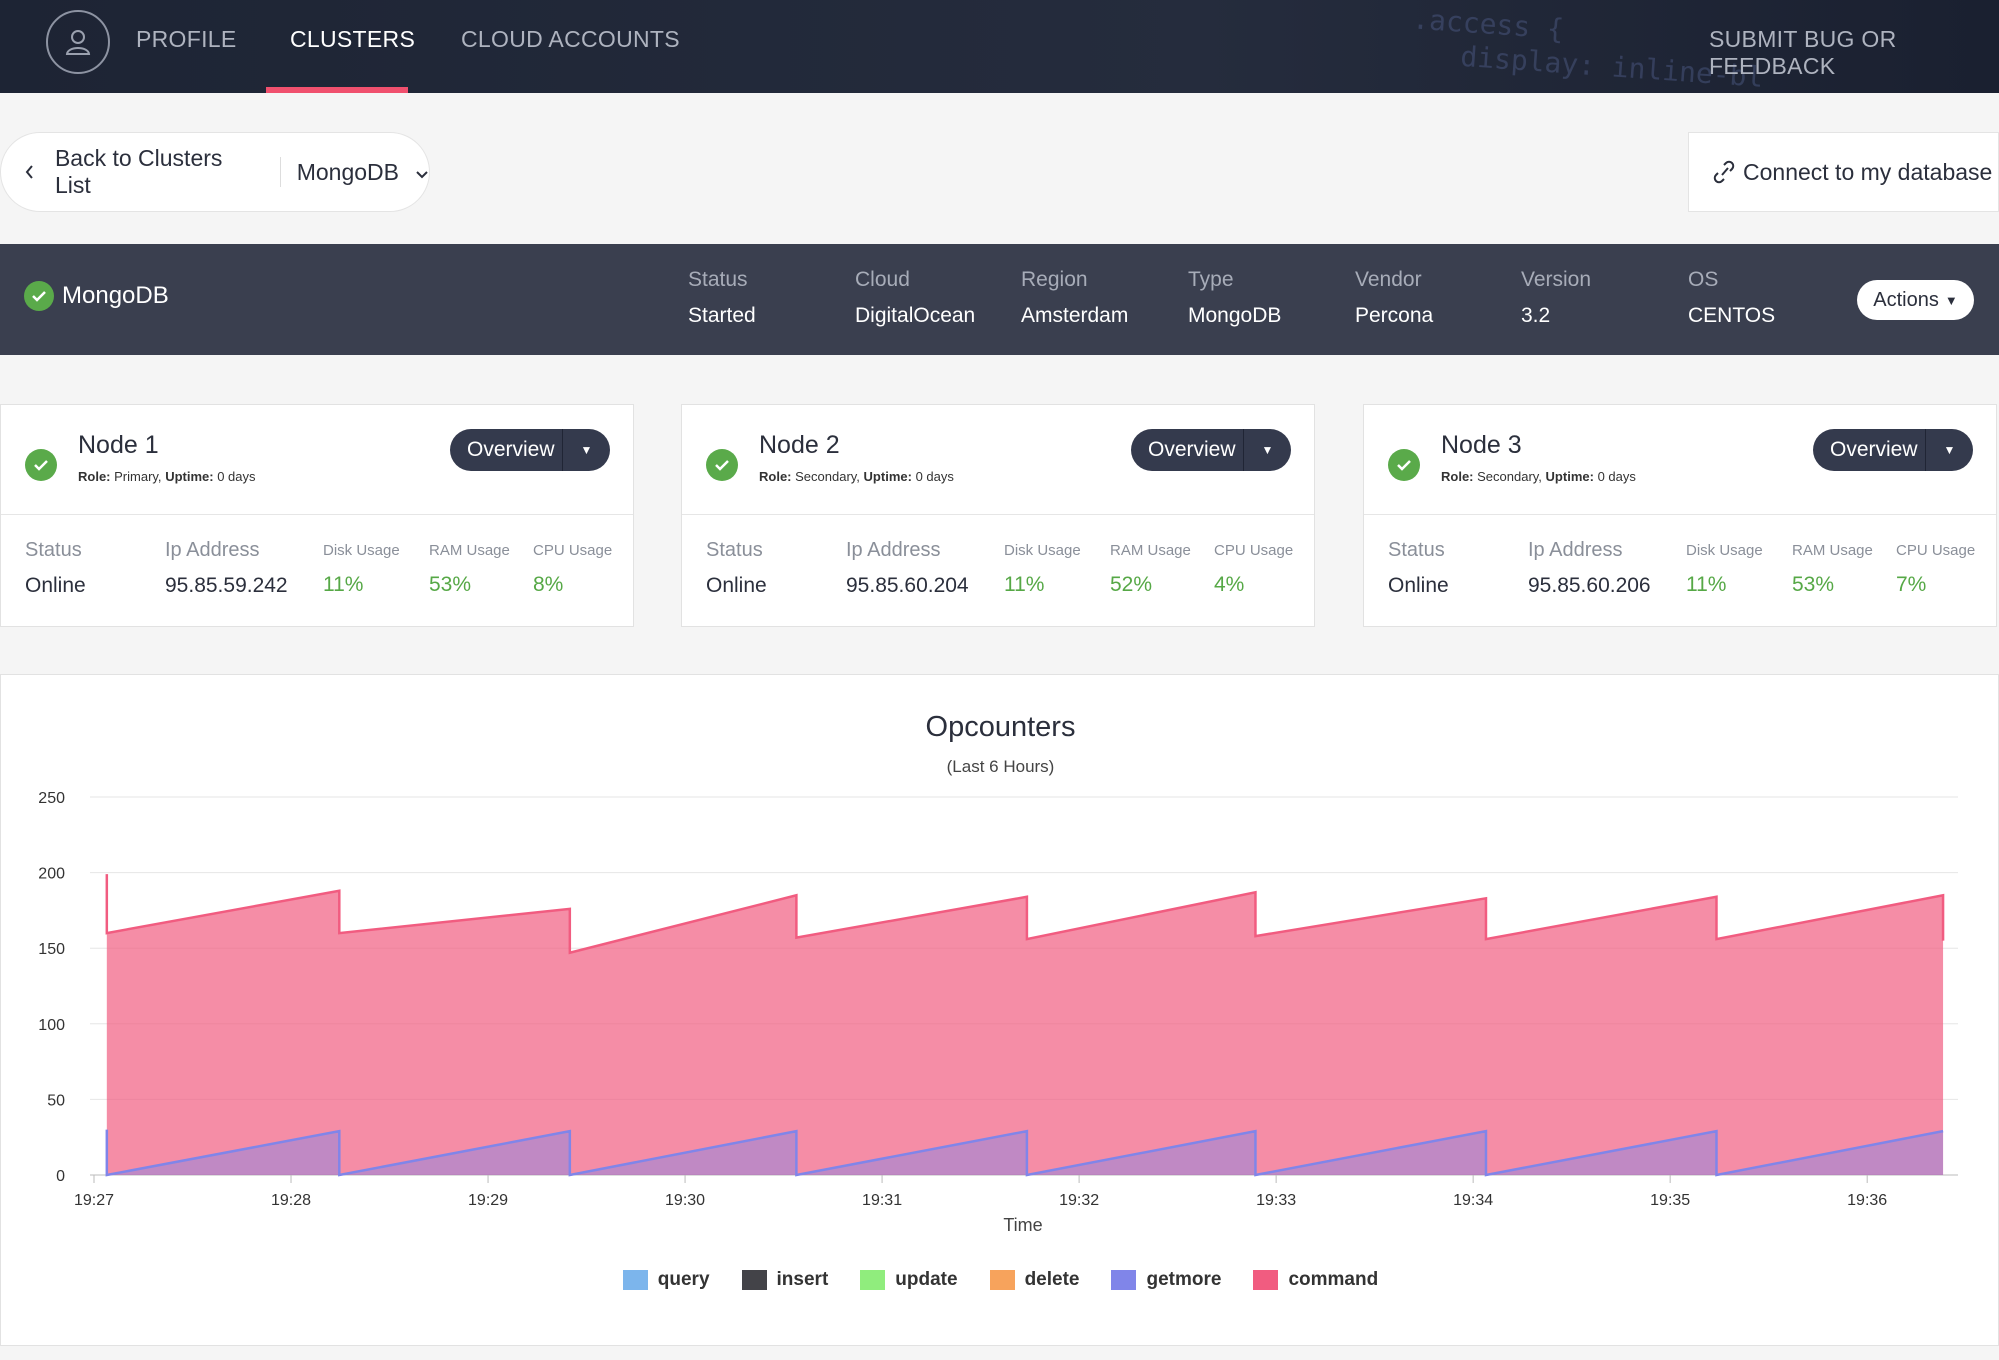  What do you see at coordinates (1394, 298) in the screenshot?
I see `meta-vendor: Vendor Percona` at bounding box center [1394, 298].